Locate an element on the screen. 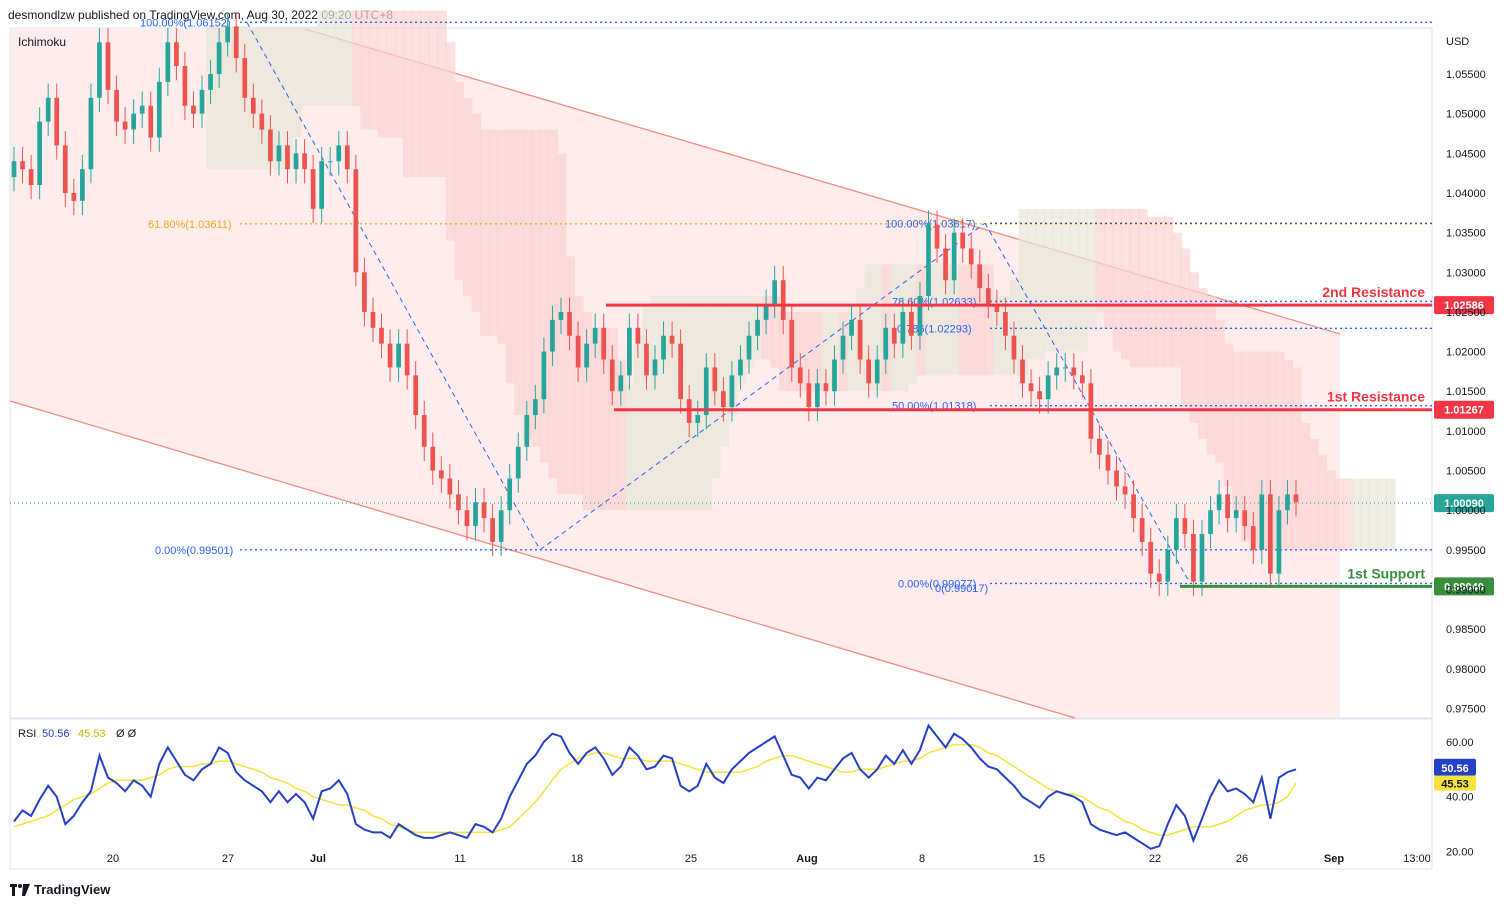 The image size is (1508, 907). indicator-label: Ichimoku is located at coordinates (42, 42).